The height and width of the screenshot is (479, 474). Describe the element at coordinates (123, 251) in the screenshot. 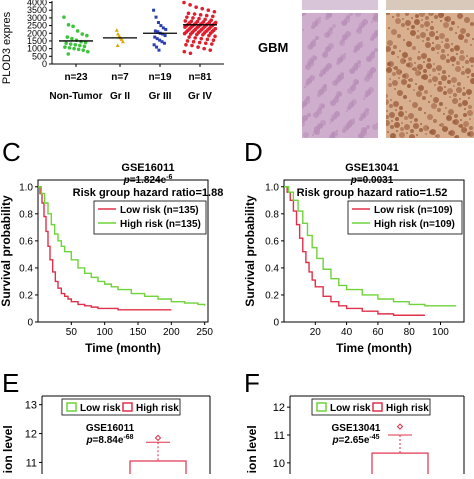

I see `plot-frame` at that location.